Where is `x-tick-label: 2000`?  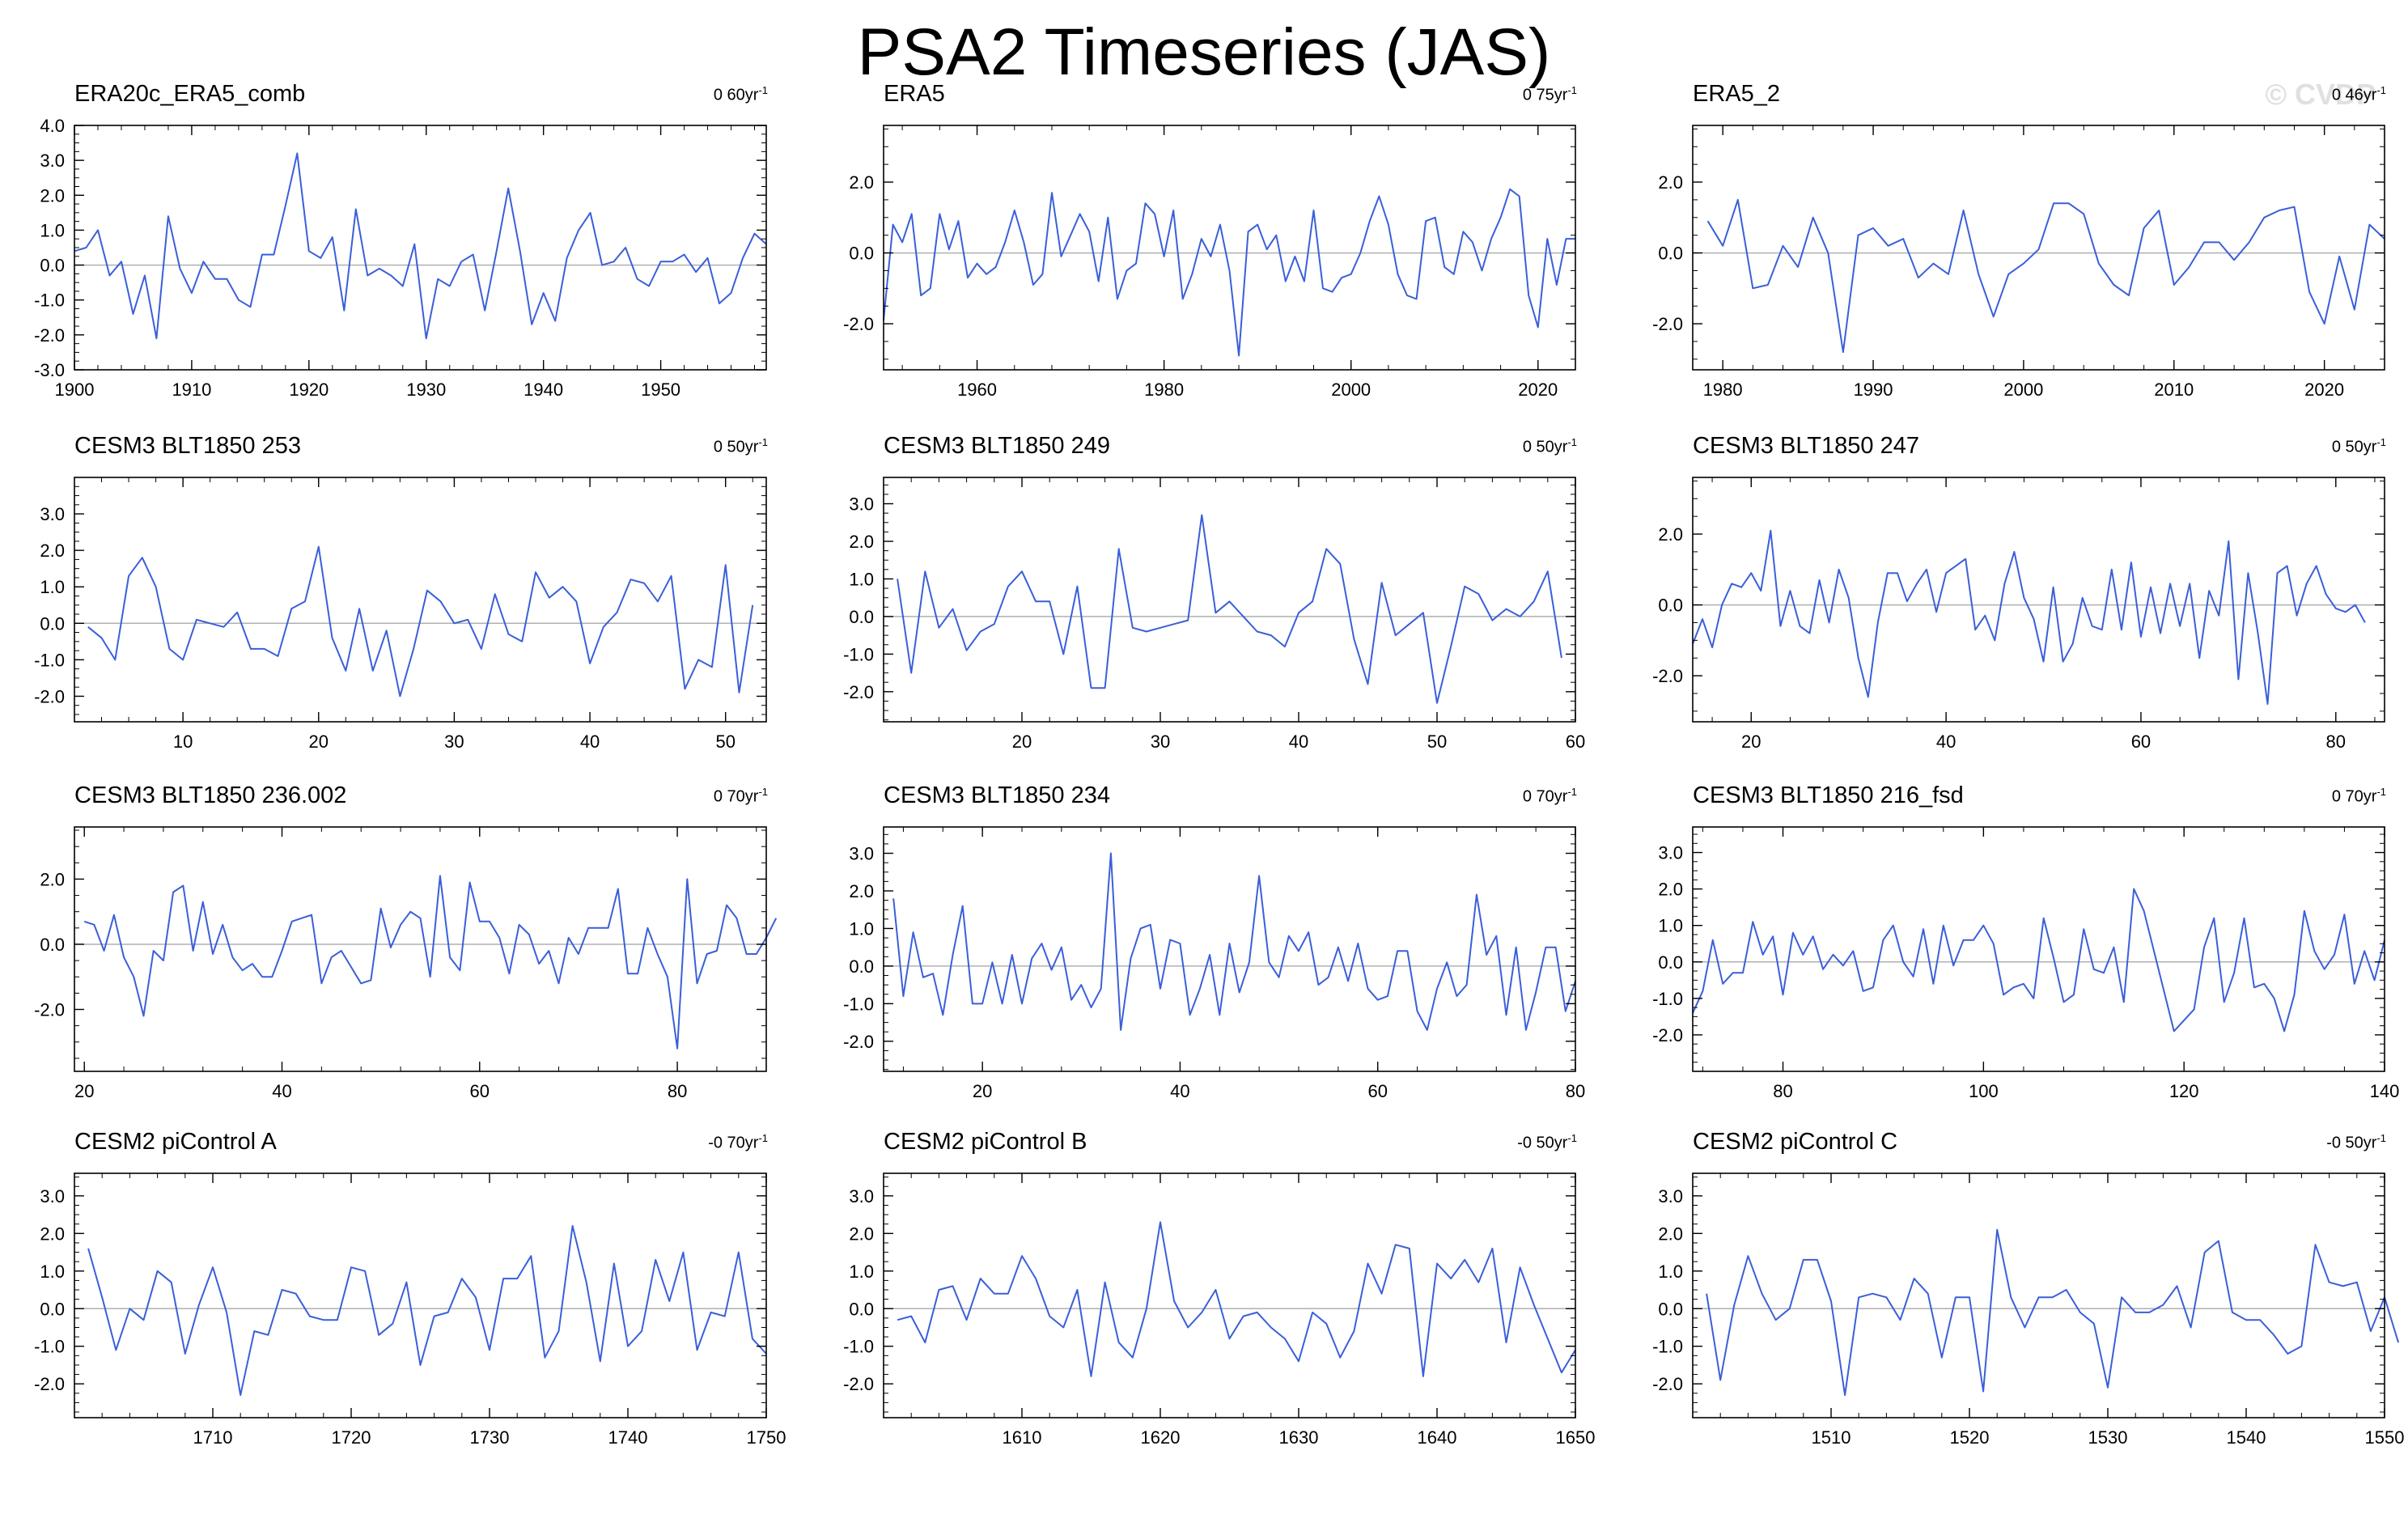
x-tick-label: 2000 is located at coordinates (1351, 390).